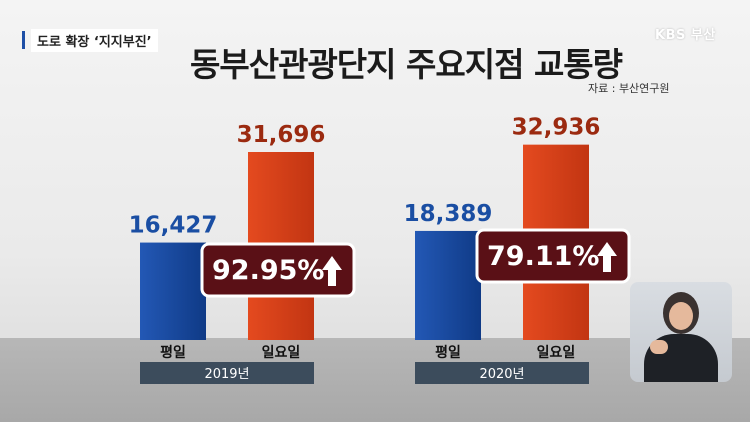  Describe the element at coordinates (543, 256) in the screenshot. I see `change-value-label-2: 79.11%` at that location.